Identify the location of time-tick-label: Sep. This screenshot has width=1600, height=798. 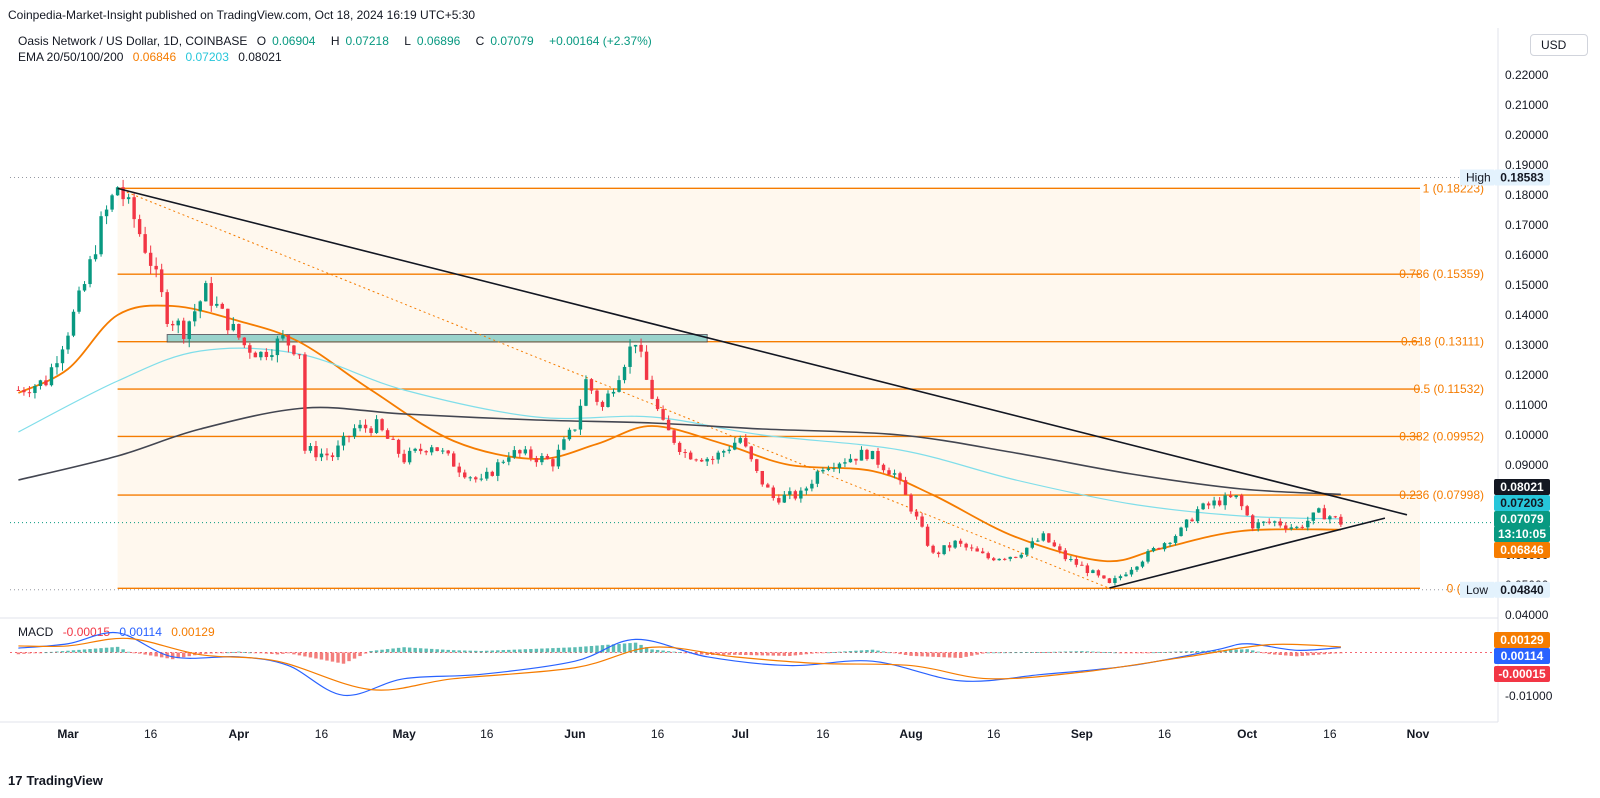
(1082, 734).